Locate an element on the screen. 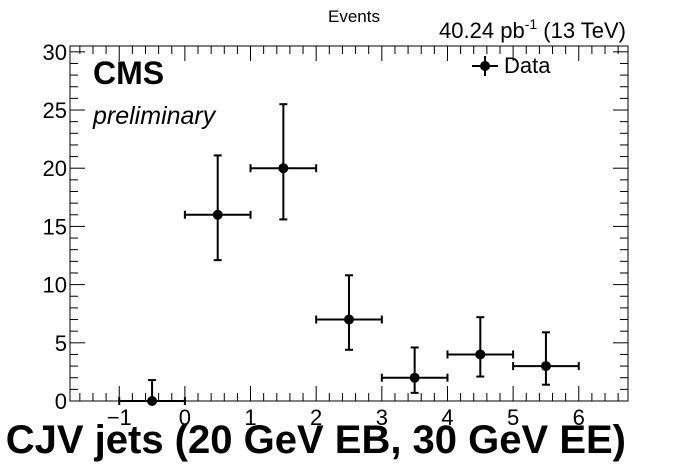 The width and height of the screenshot is (696, 472). y-tick-label: 10 is located at coordinates (55, 285).